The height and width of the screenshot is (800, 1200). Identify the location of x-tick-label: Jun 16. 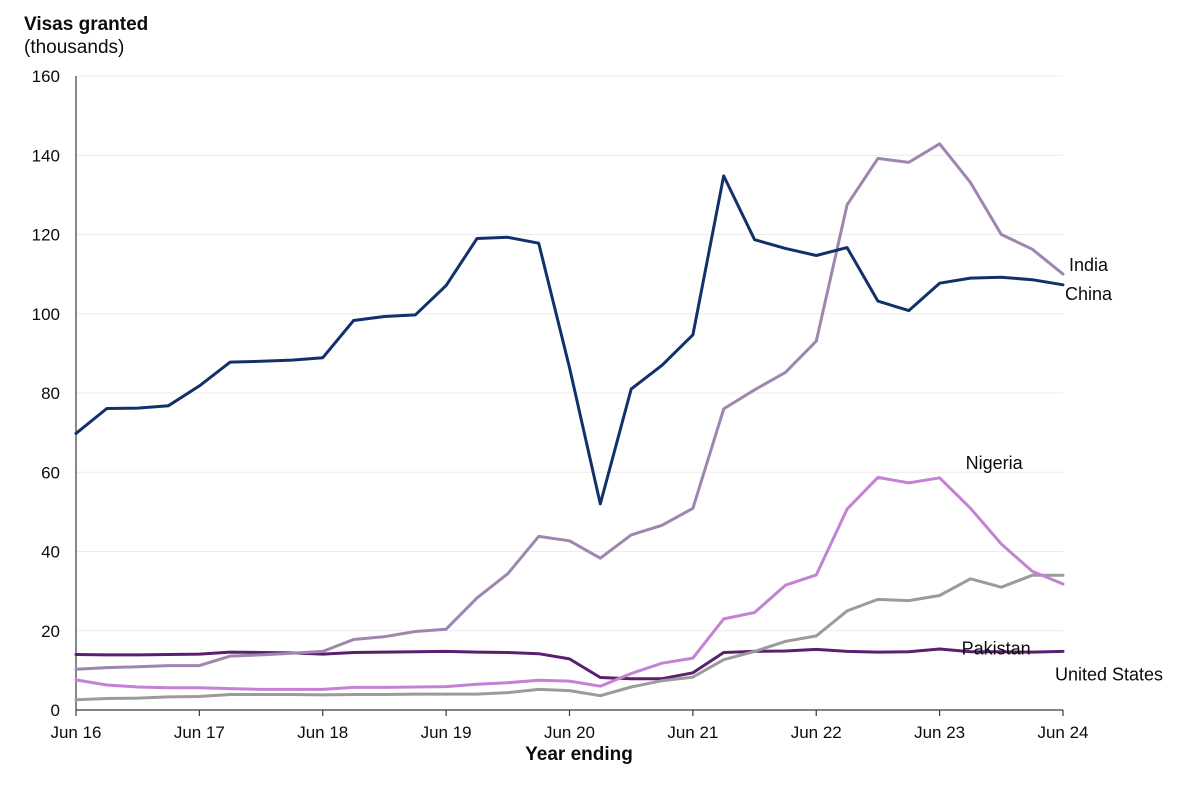
(75, 732).